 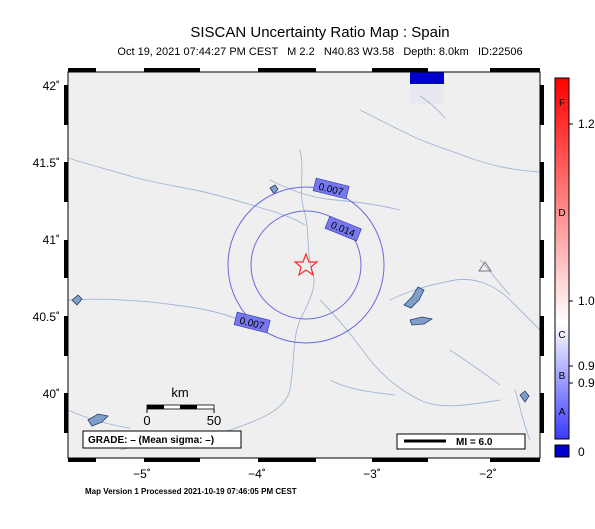 What do you see at coordinates (581, 452) in the screenshot?
I see `colorbar-value: 0` at bounding box center [581, 452].